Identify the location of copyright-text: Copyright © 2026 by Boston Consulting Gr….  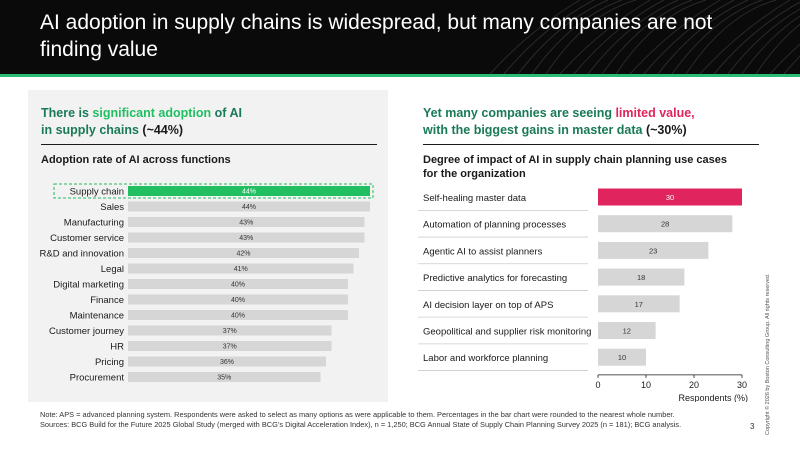
(768, 354).